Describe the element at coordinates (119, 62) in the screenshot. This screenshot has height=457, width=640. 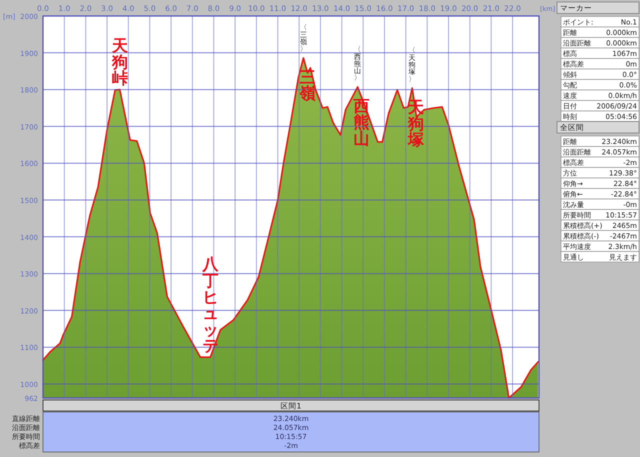
I see `annotation: 天狗峠` at that location.